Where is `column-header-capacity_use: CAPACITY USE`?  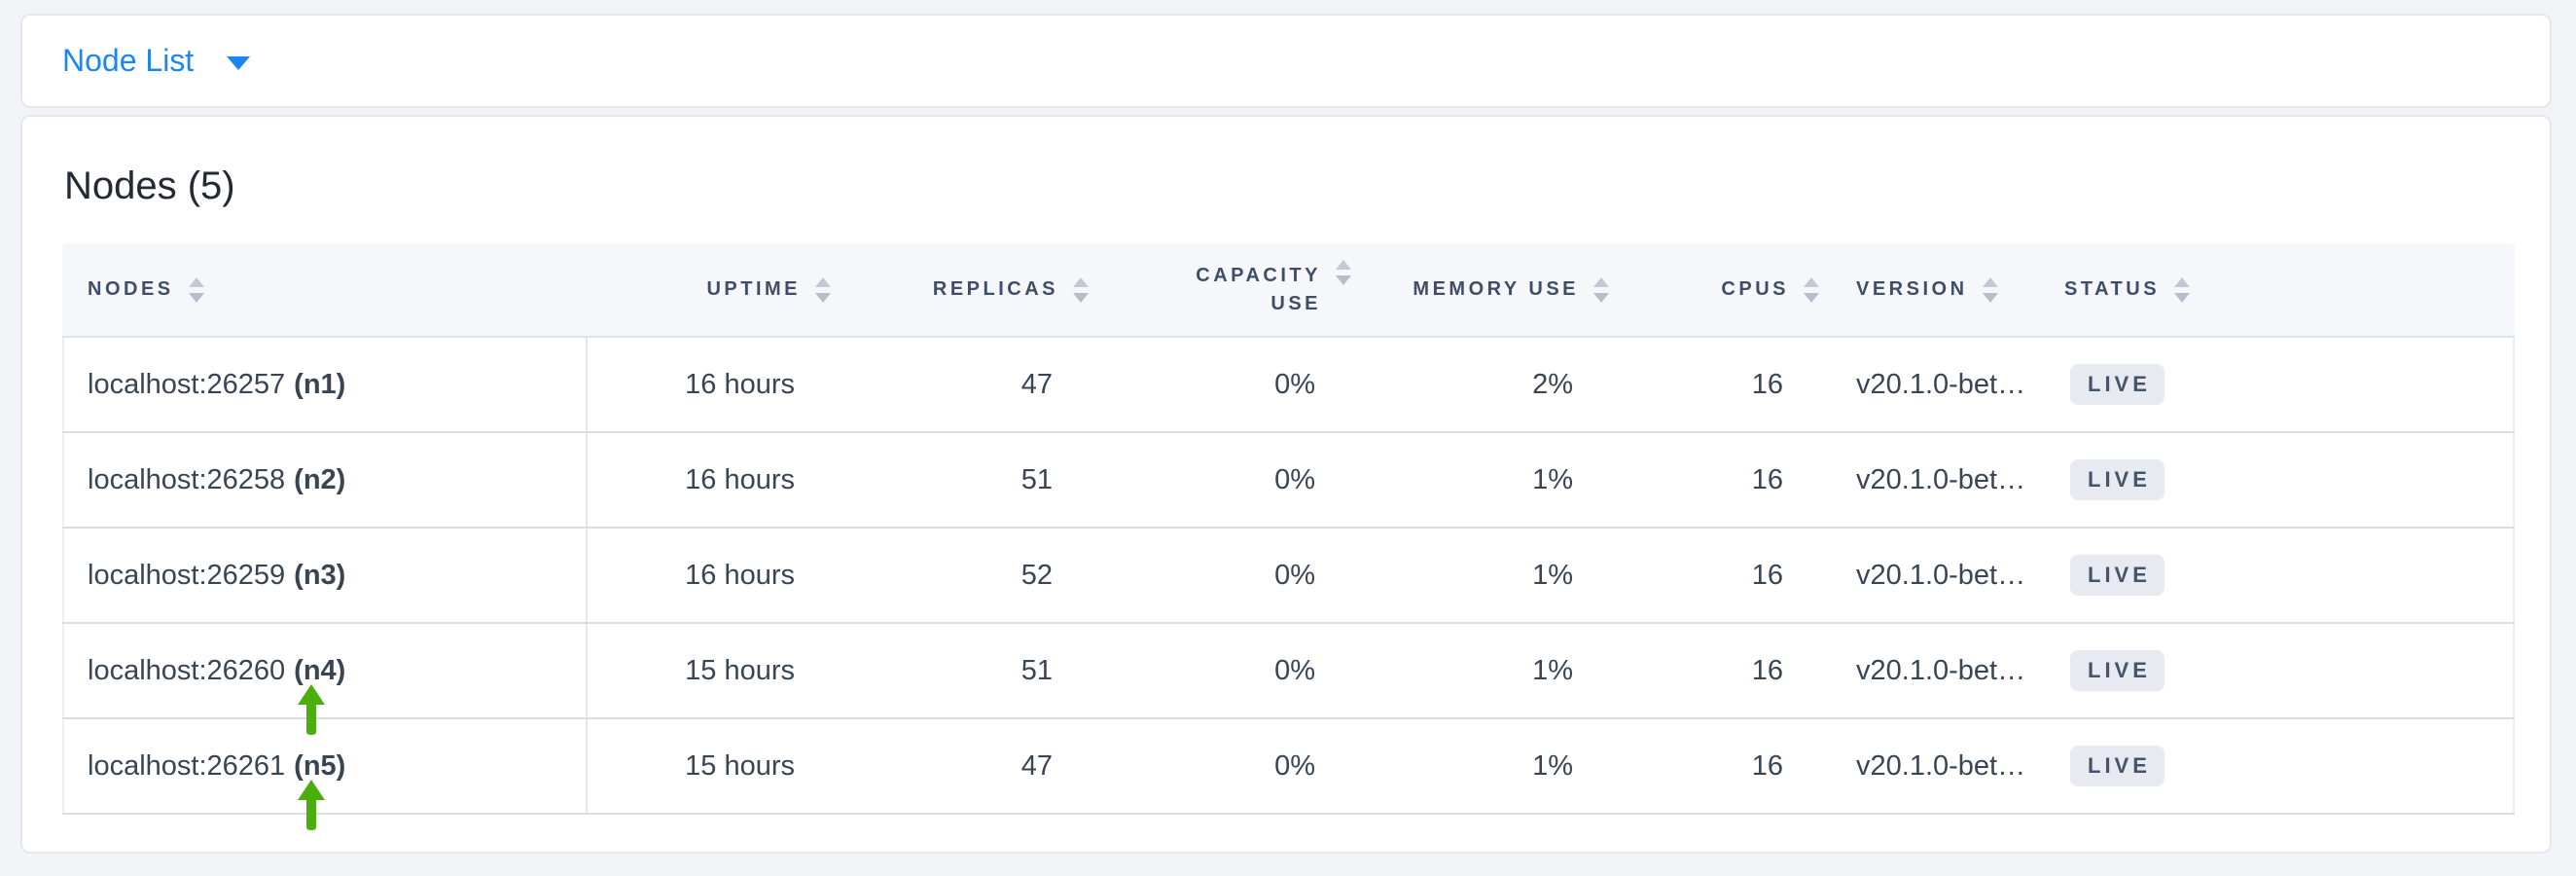 column-header-capacity_use: CAPACITY USE is located at coordinates (1227, 290).